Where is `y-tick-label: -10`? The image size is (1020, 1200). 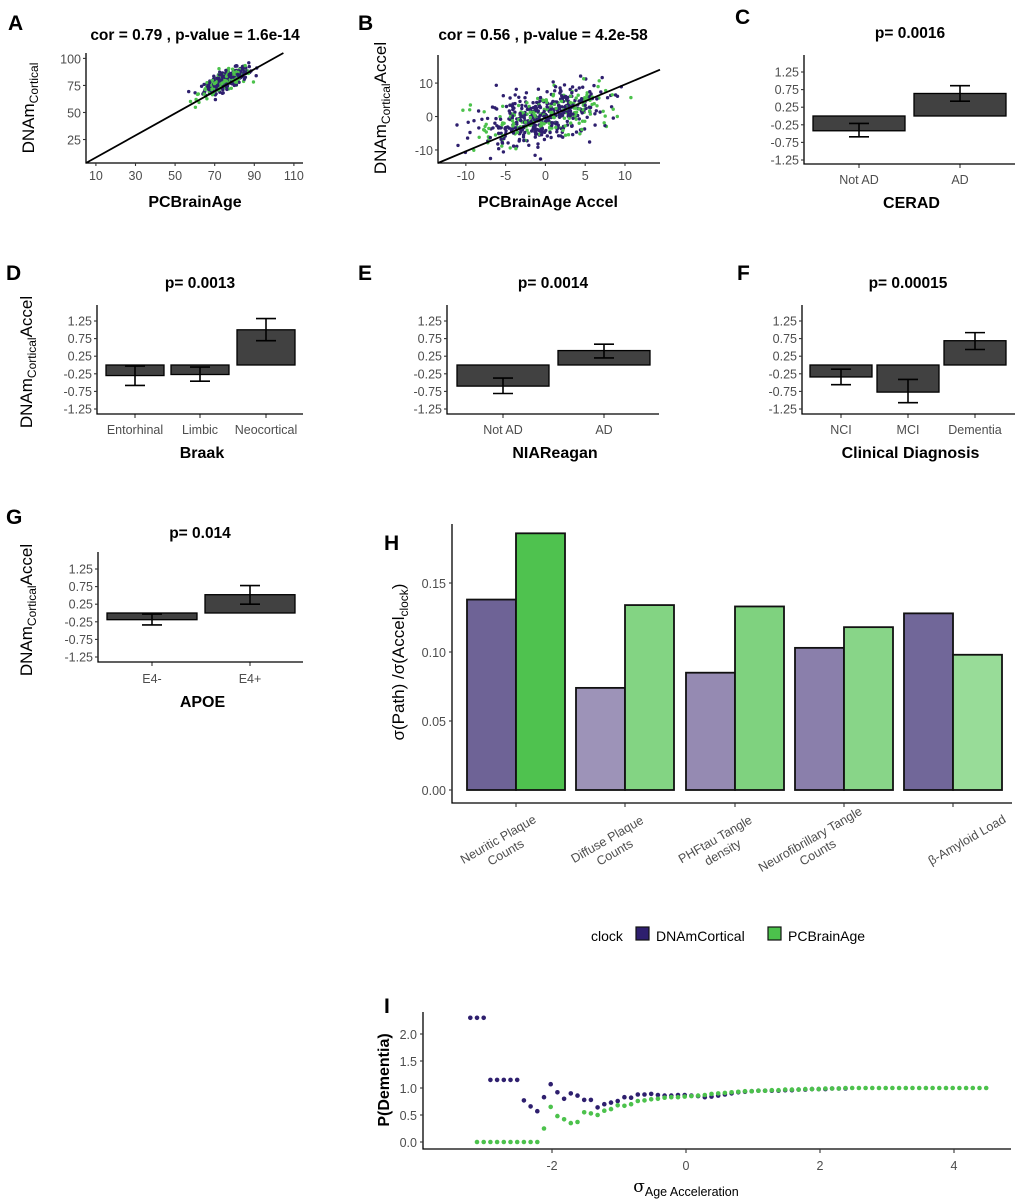
y-tick-label: -10 is located at coordinates (424, 151).